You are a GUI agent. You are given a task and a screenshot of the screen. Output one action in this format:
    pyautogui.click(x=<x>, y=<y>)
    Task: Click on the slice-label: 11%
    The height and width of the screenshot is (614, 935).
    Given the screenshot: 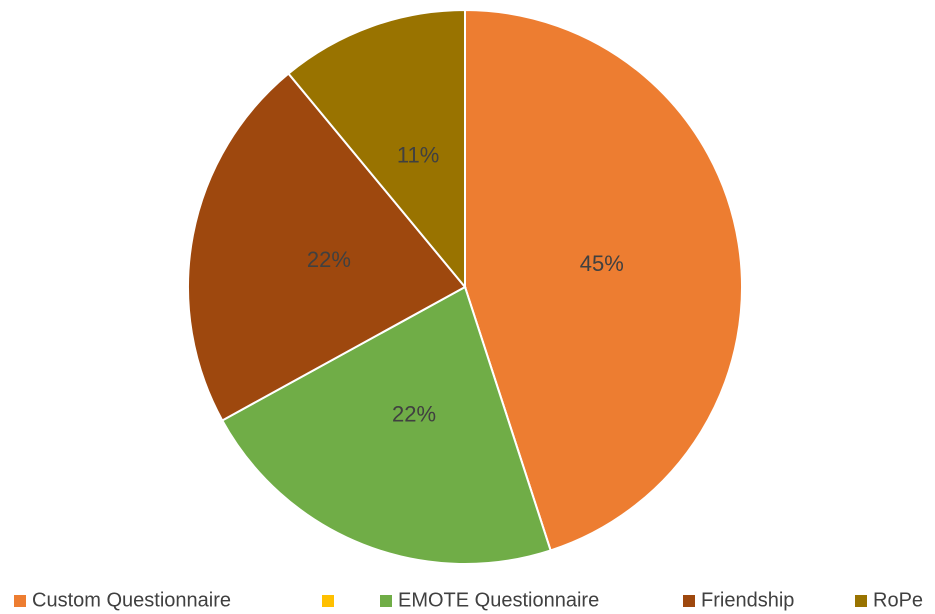 What is the action you would take?
    pyautogui.click(x=418, y=155)
    